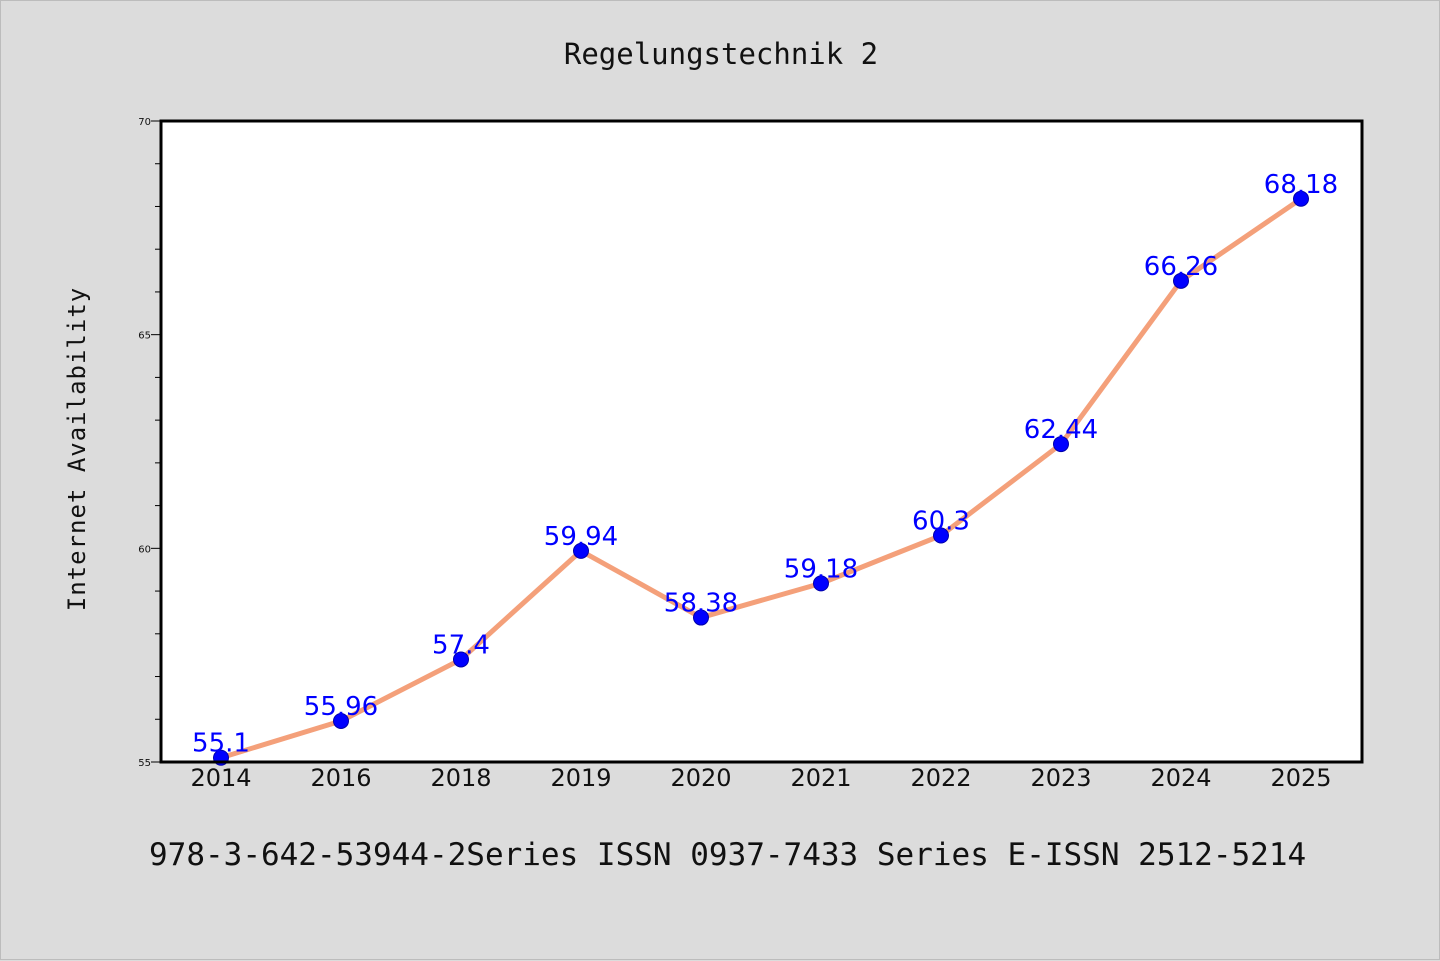  Describe the element at coordinates (940, 778) in the screenshot. I see `x-tick-label: 2022` at that location.